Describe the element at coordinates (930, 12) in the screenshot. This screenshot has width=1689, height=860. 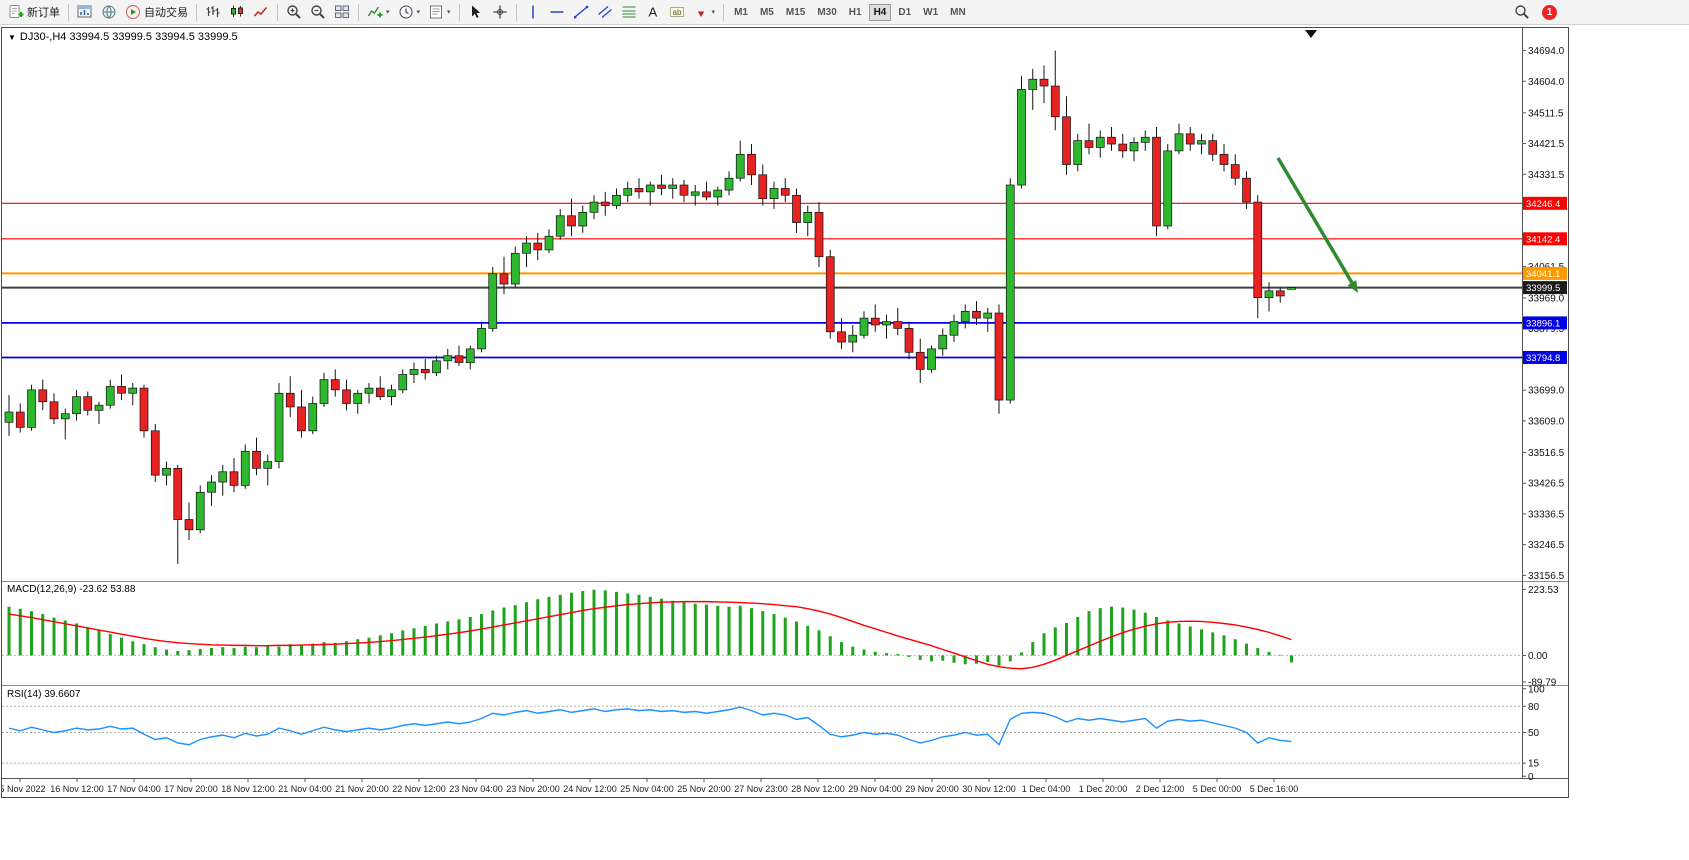
I see `timeframe-w1: W1` at that location.